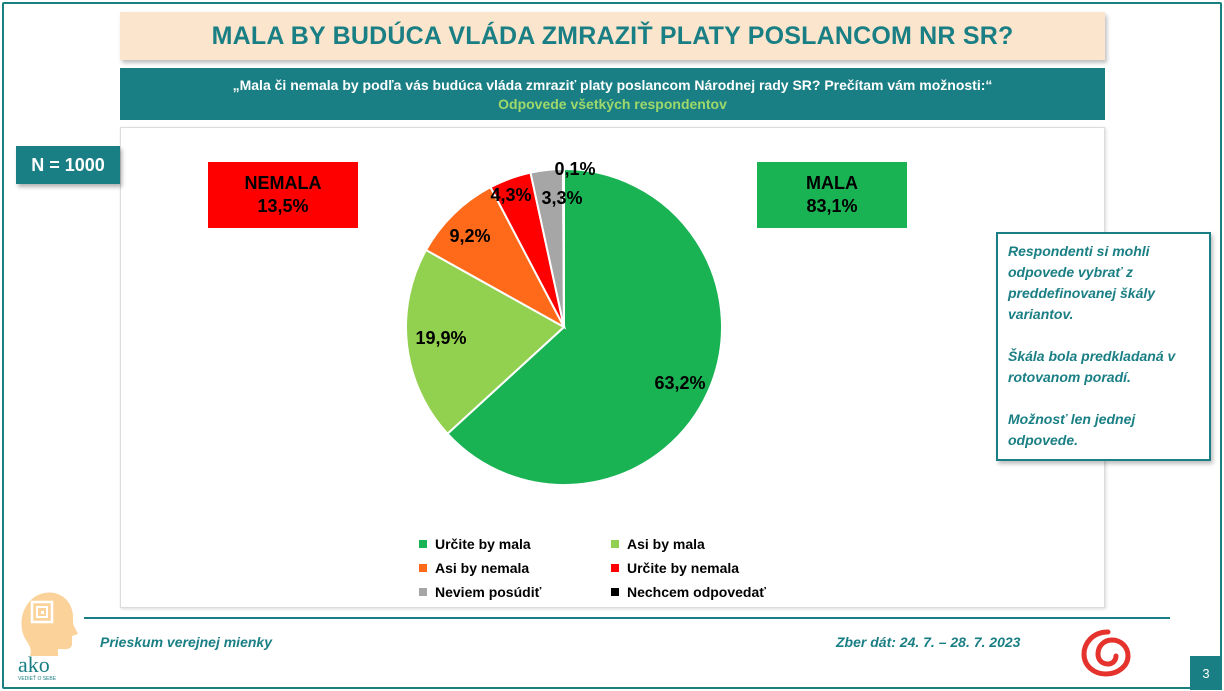 The image size is (1224, 691). I want to click on pie-data-label: 0,1%, so click(574, 169).